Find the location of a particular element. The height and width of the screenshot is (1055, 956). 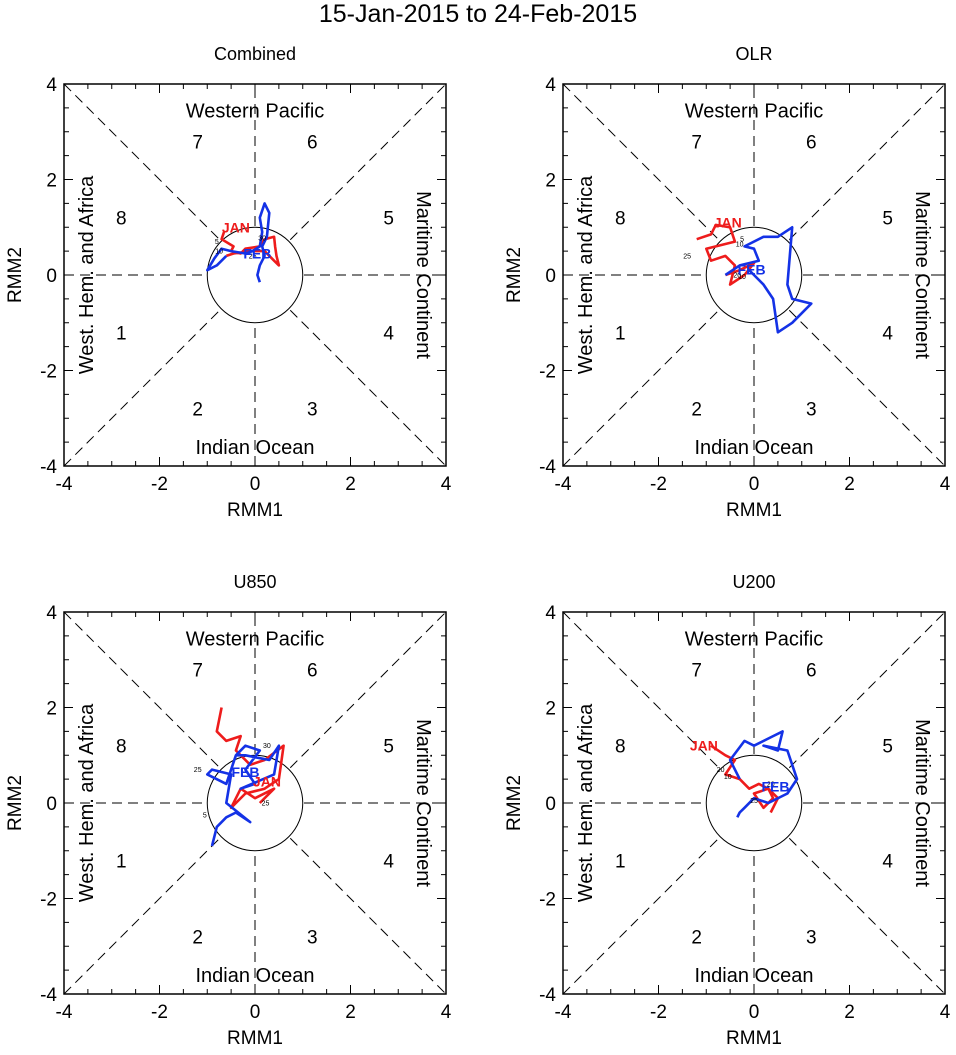

figure-title: 15-Jan-2015 to 24-Feb-2015 is located at coordinates (478, 14).